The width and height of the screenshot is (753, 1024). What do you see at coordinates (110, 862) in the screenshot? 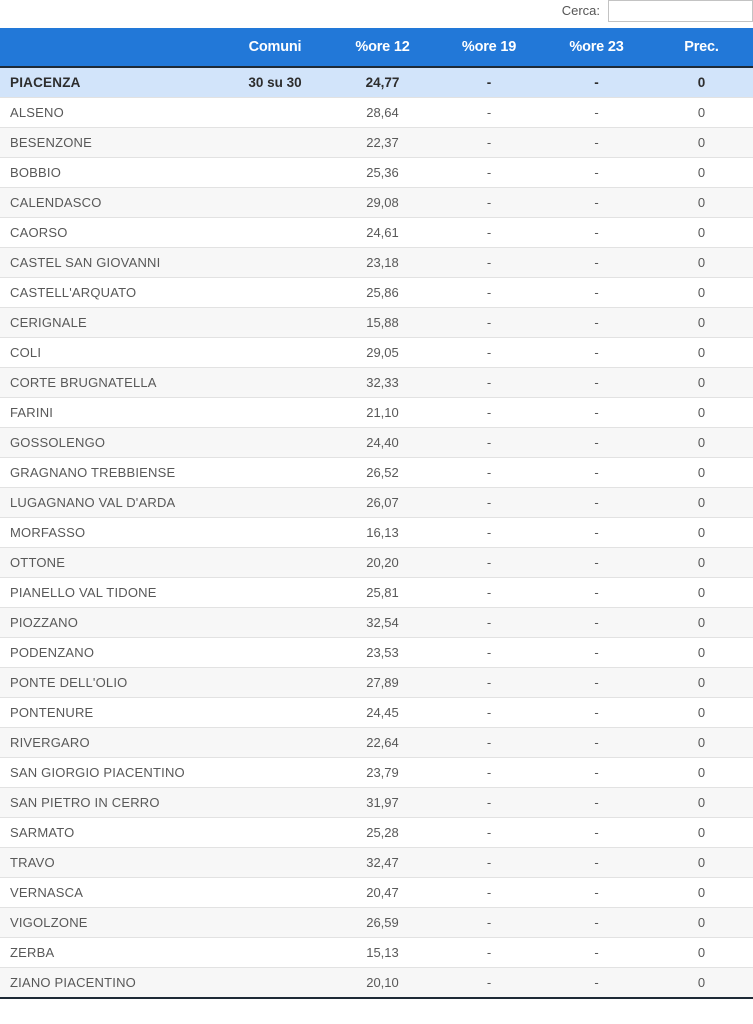
I see `comune-name-cell: TRAVO` at bounding box center [110, 862].